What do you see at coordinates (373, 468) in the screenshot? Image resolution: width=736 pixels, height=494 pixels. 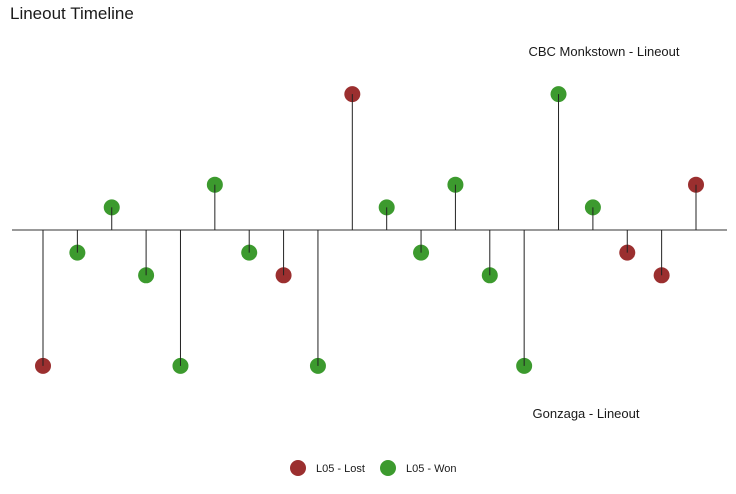 I see `legend: L05 - Lost L05 - Won` at bounding box center [373, 468].